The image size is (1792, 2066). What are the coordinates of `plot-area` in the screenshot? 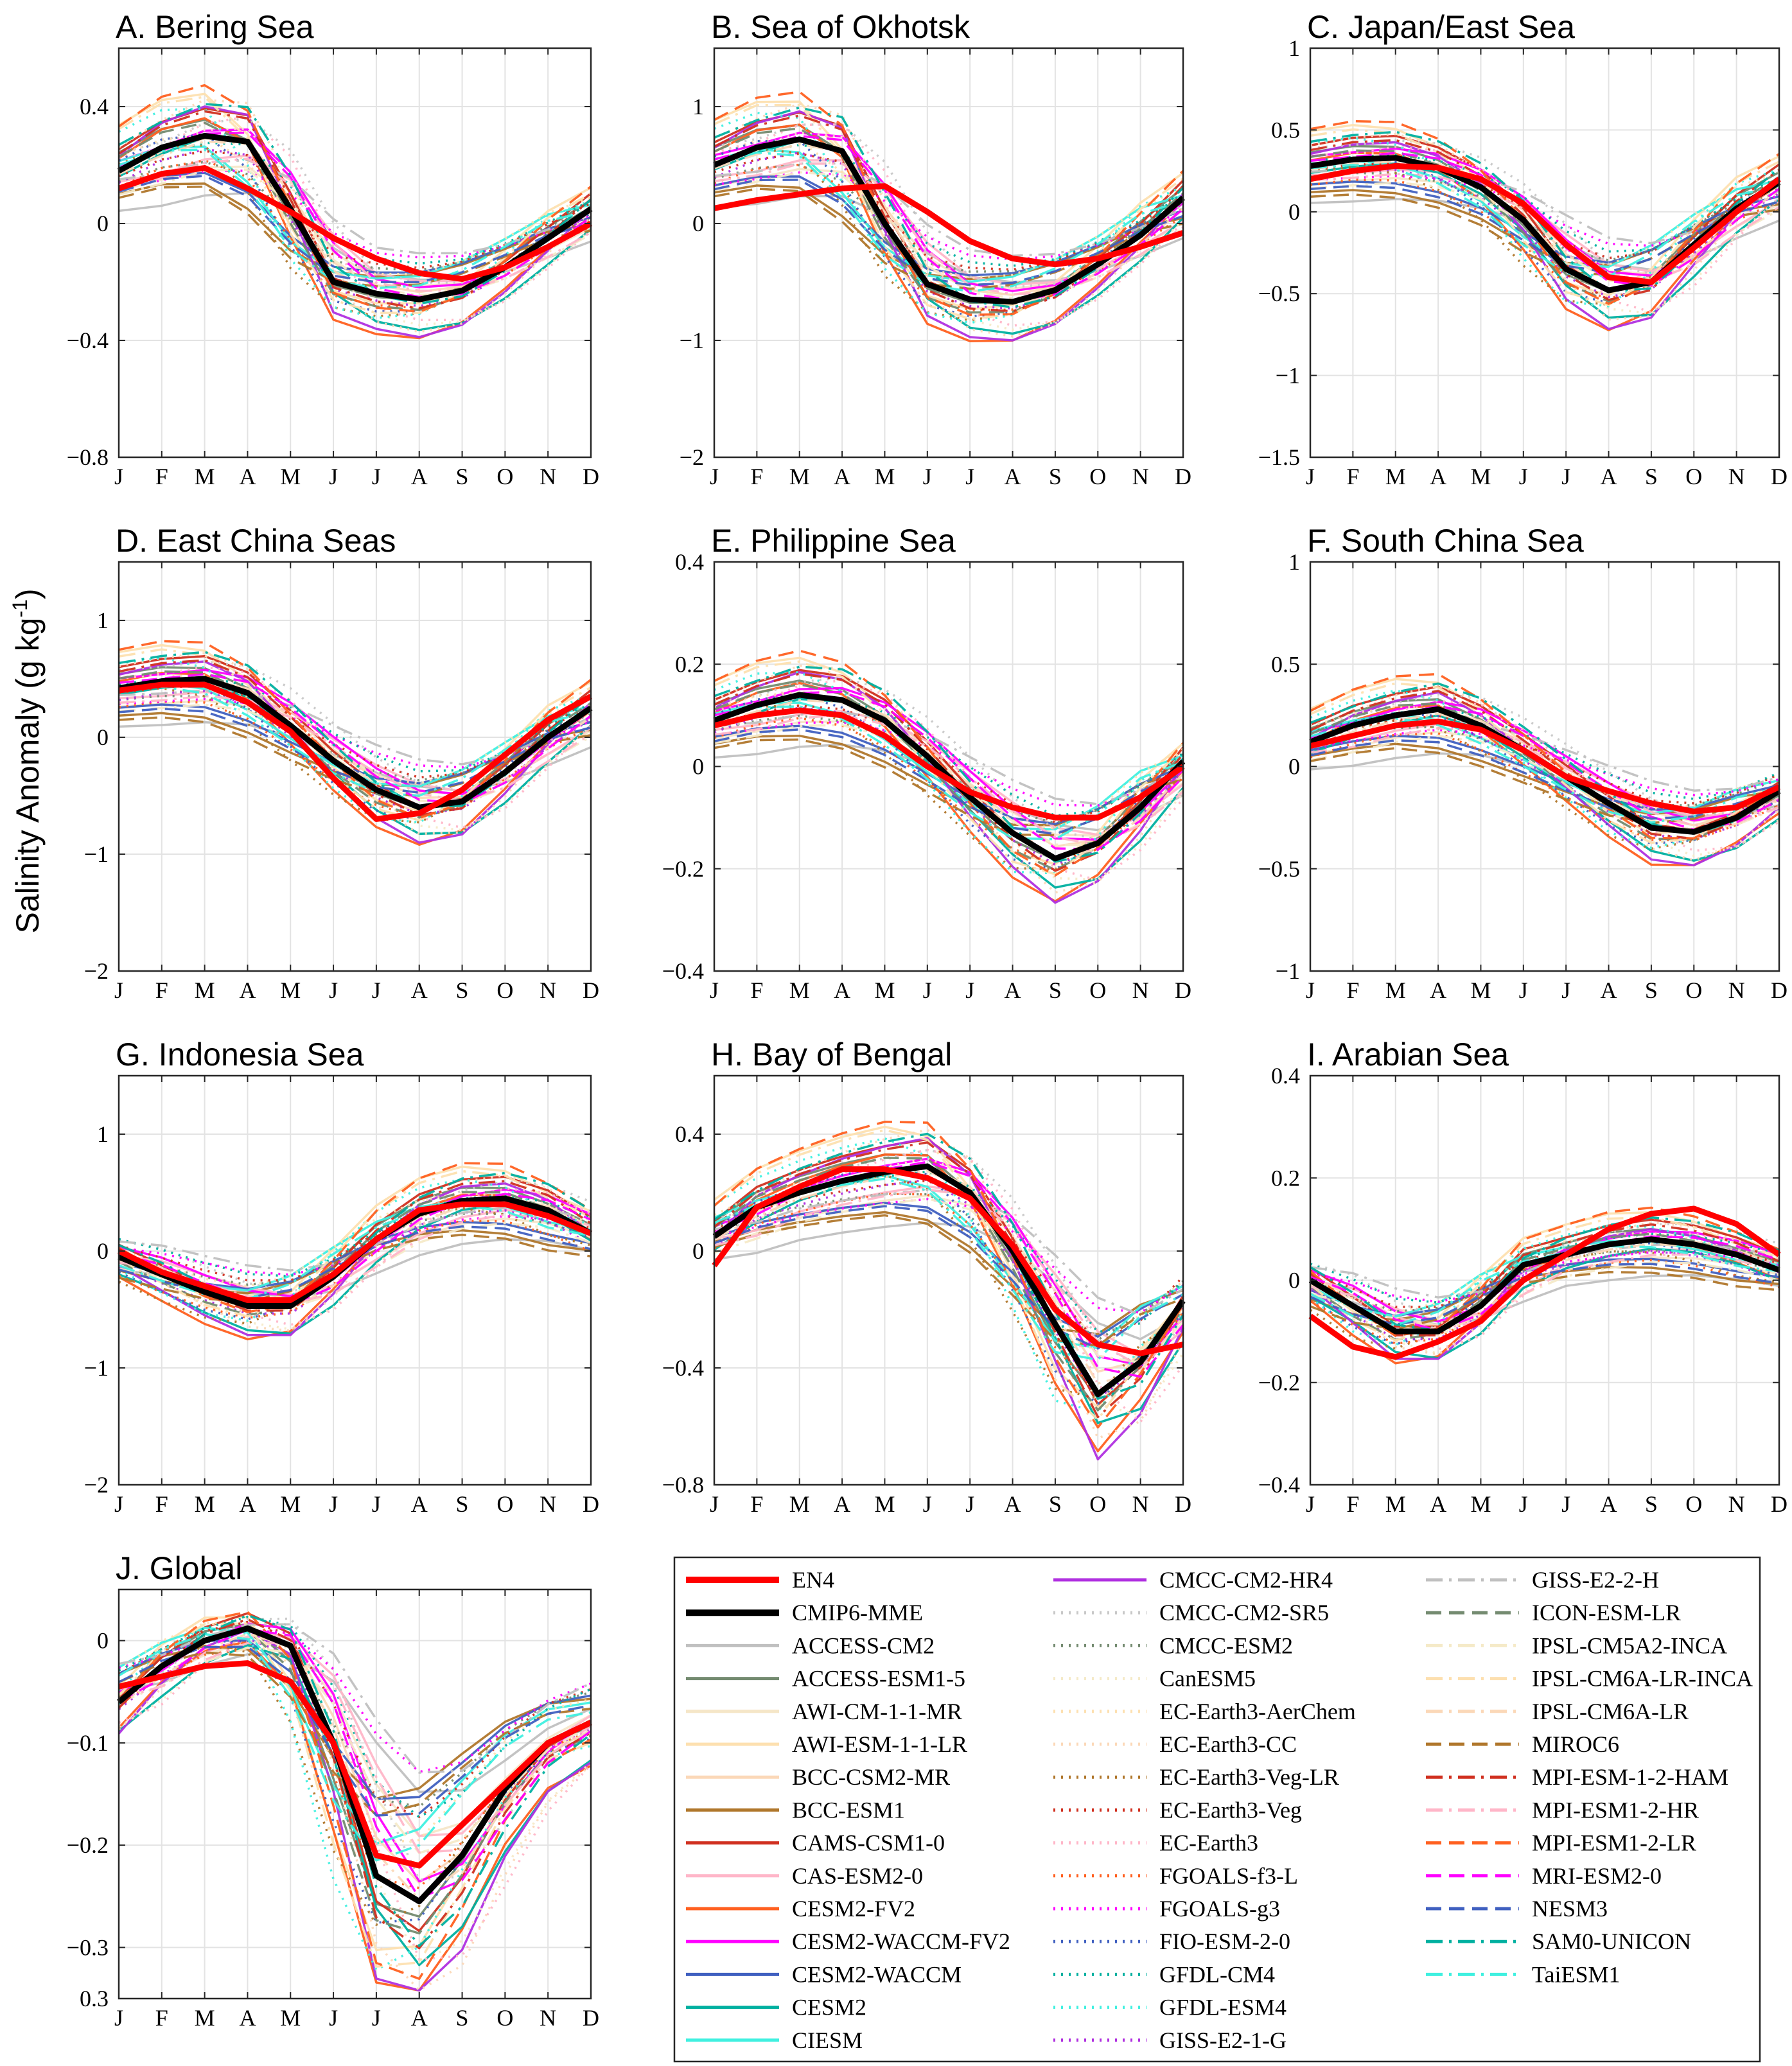 It's located at (948, 1281).